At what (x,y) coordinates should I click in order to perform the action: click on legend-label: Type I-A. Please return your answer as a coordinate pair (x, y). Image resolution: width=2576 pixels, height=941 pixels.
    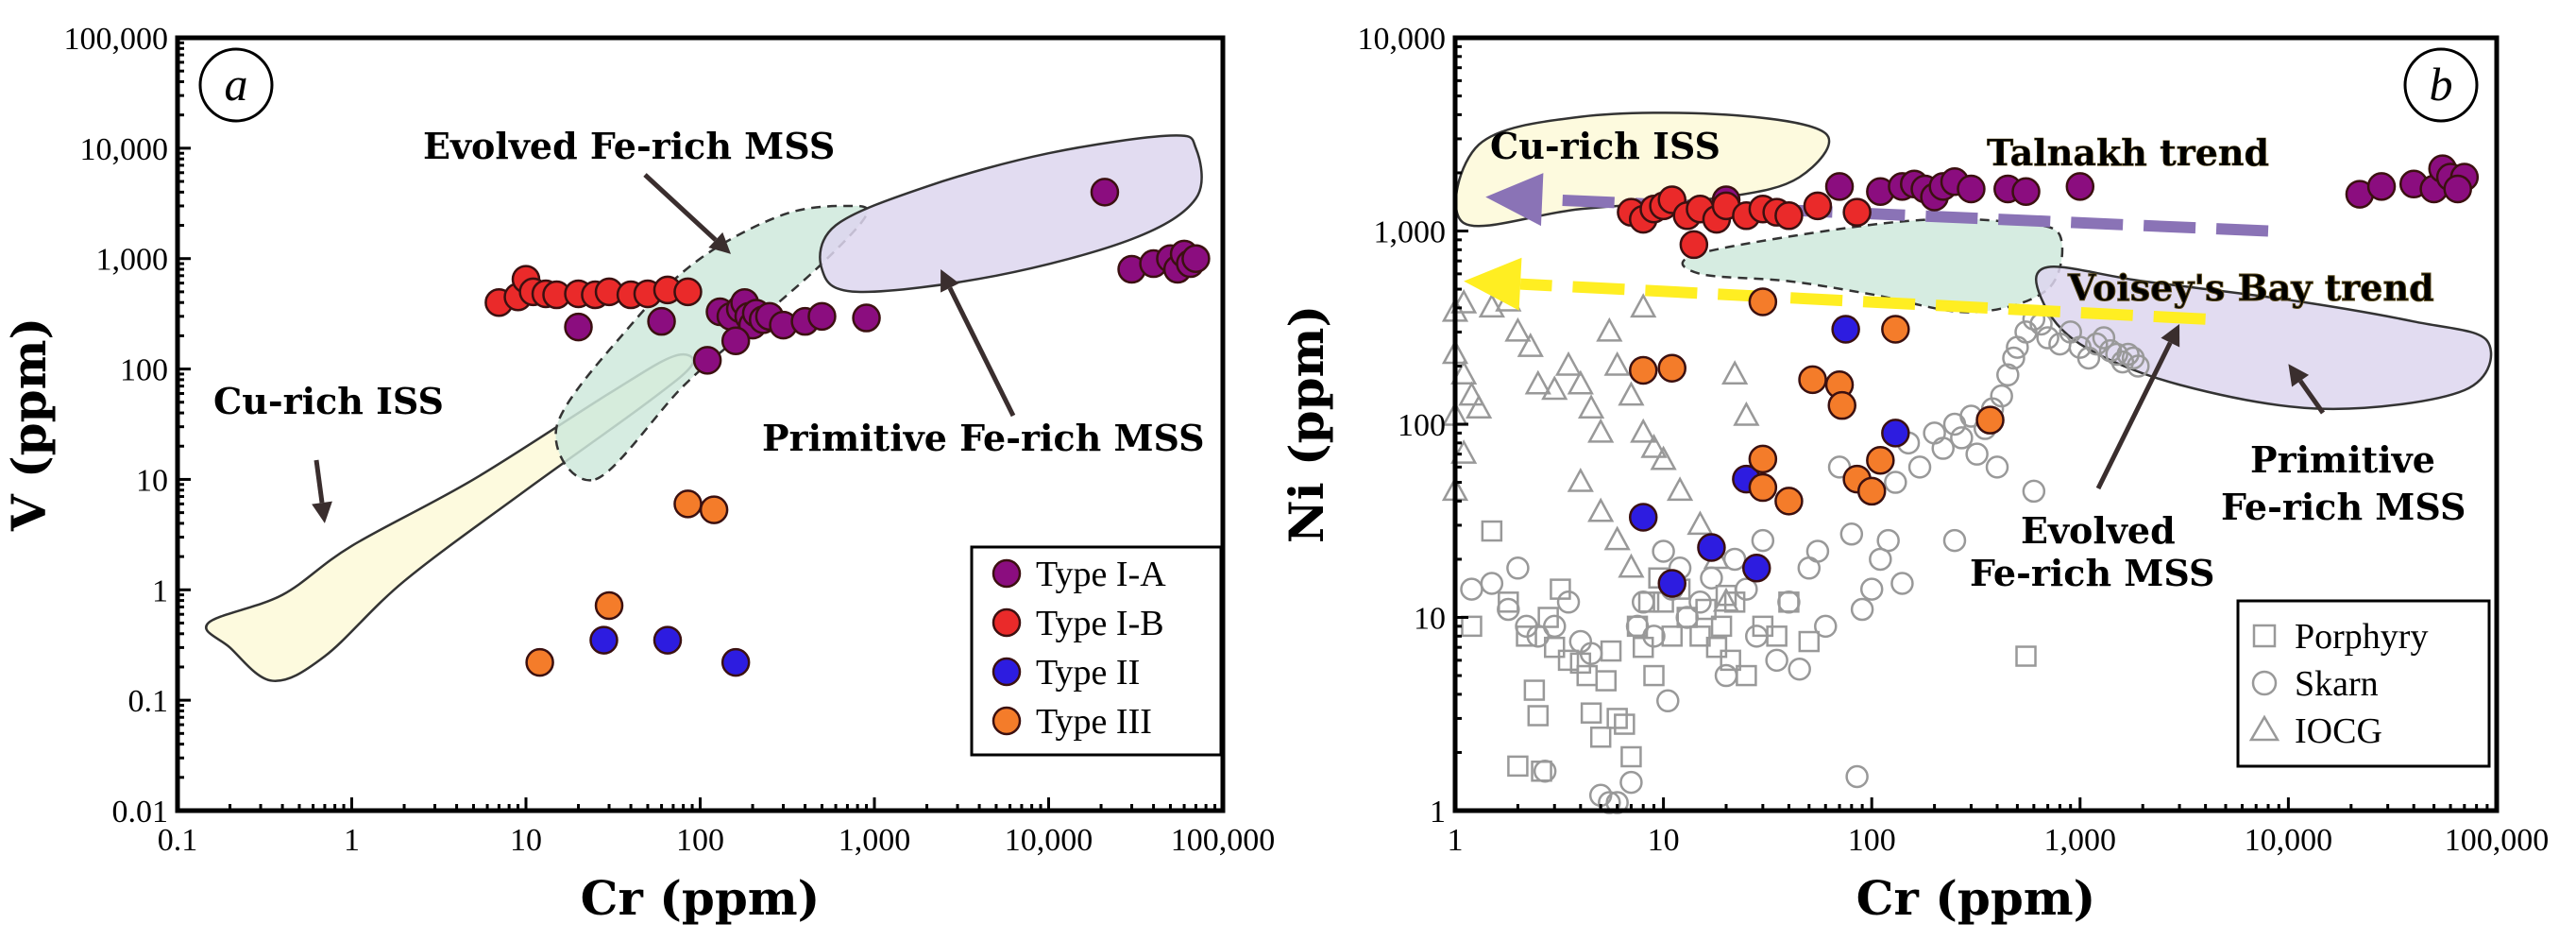
    Looking at the image, I should click on (1101, 574).